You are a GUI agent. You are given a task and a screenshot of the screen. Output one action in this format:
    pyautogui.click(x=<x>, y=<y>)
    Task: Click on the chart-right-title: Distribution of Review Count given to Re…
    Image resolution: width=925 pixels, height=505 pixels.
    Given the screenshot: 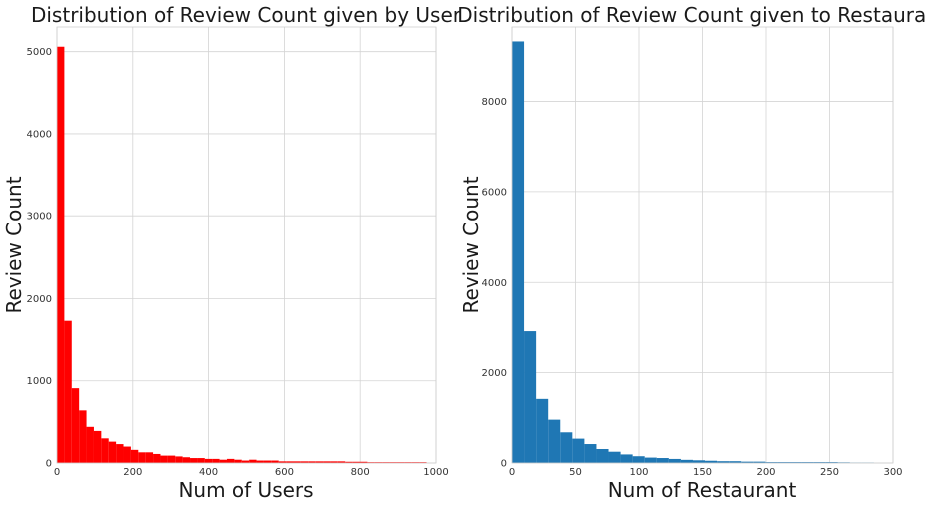 What is the action you would take?
    pyautogui.click(x=691, y=15)
    